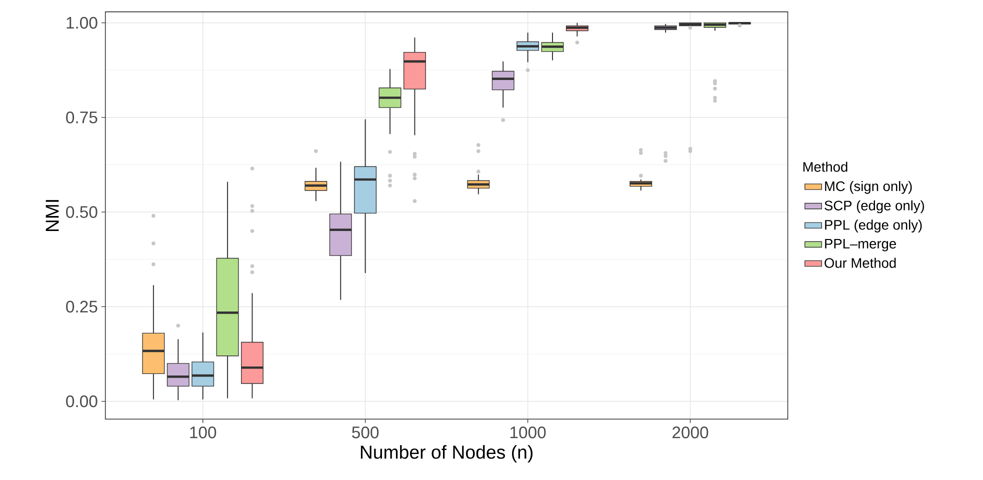 Image resolution: width=983 pixels, height=480 pixels. What do you see at coordinates (873, 226) in the screenshot?
I see `legend-label: PPL (edge only)` at bounding box center [873, 226].